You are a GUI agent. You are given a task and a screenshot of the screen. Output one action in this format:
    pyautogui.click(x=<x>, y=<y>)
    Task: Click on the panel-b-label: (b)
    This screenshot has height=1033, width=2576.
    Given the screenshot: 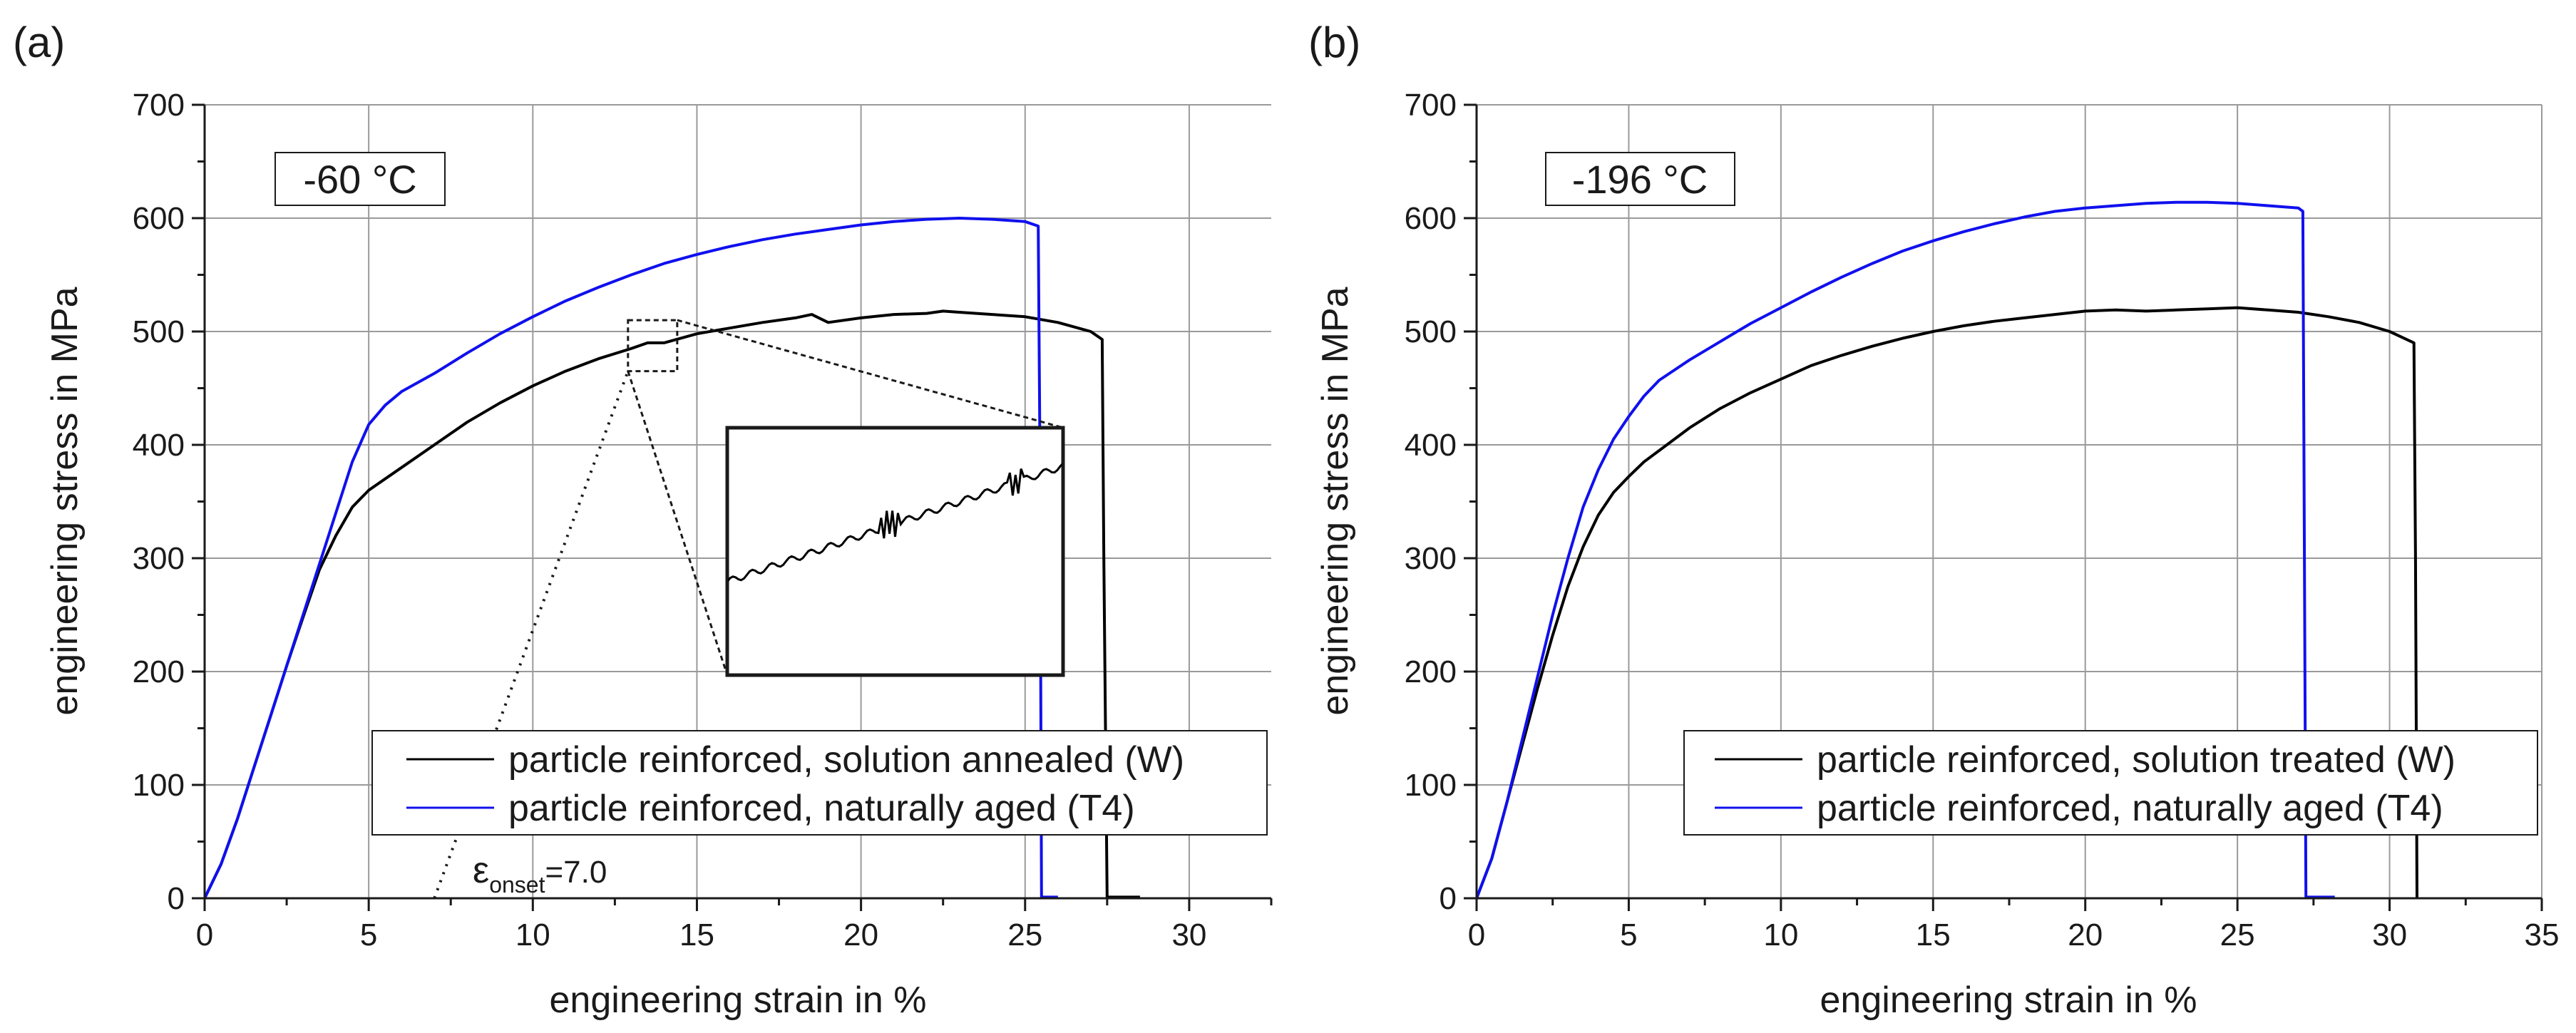 What is the action you would take?
    pyautogui.click(x=1334, y=42)
    